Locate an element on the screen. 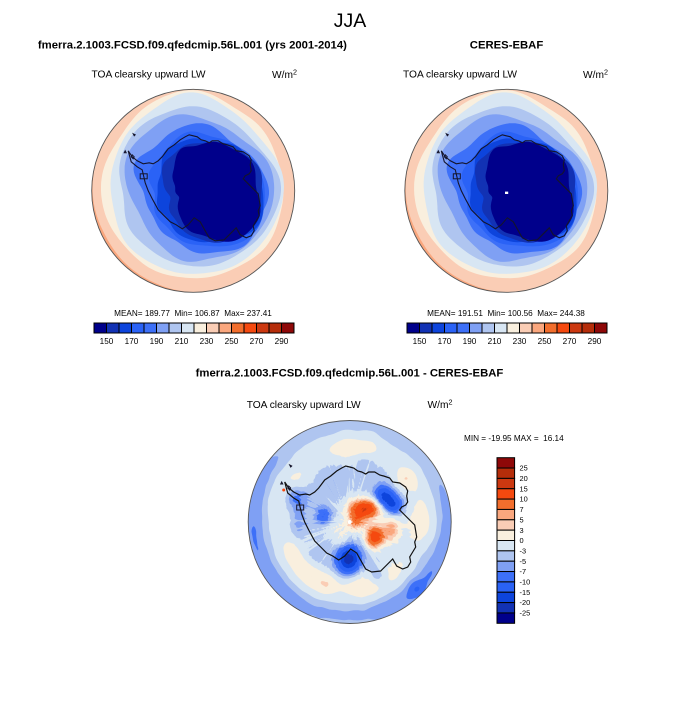 This screenshot has height=705, width=700. svg-text: MIN = -19.95 MAX = 16.14 is located at coordinates (514, 438).